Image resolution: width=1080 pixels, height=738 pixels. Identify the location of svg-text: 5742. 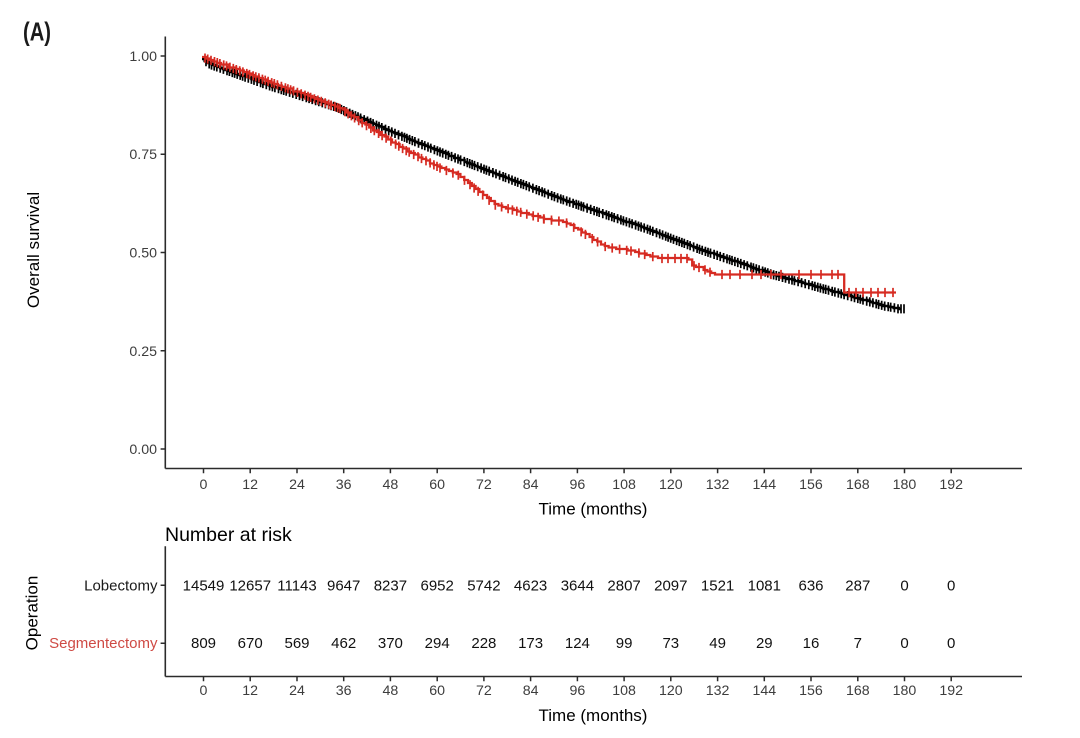
(483, 585).